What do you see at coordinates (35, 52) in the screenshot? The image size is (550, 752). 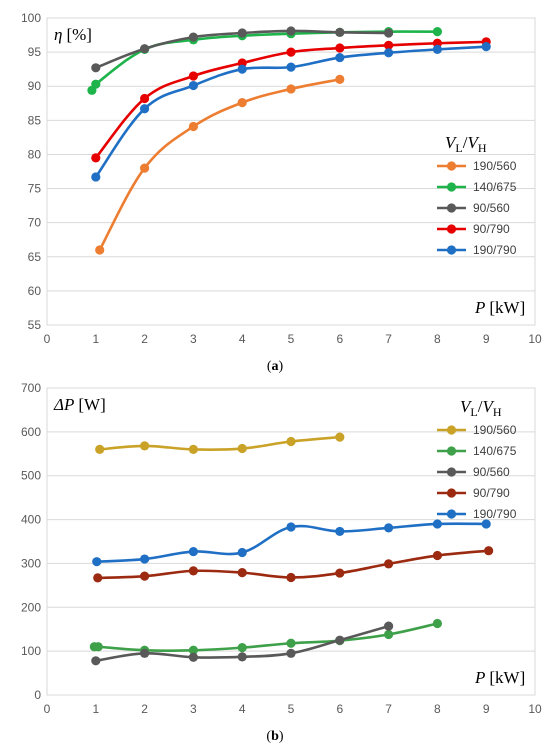 I see `y-tick-label: 95` at bounding box center [35, 52].